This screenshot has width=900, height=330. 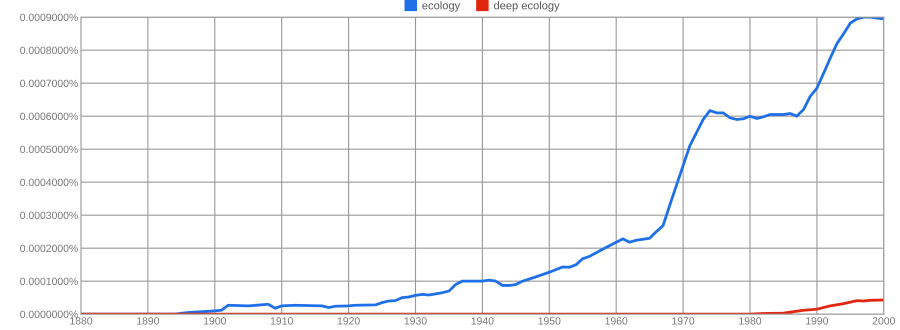 I want to click on y-tick-label: 0.0004000%, so click(x=49, y=182).